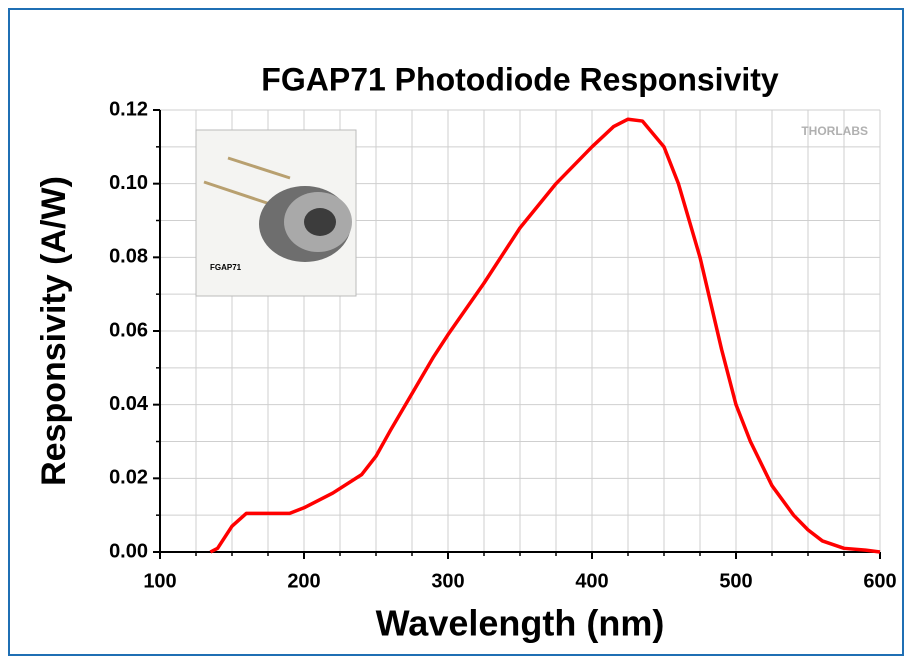  What do you see at coordinates (520, 623) in the screenshot?
I see `x-axis-label: Wavelength (nm)` at bounding box center [520, 623].